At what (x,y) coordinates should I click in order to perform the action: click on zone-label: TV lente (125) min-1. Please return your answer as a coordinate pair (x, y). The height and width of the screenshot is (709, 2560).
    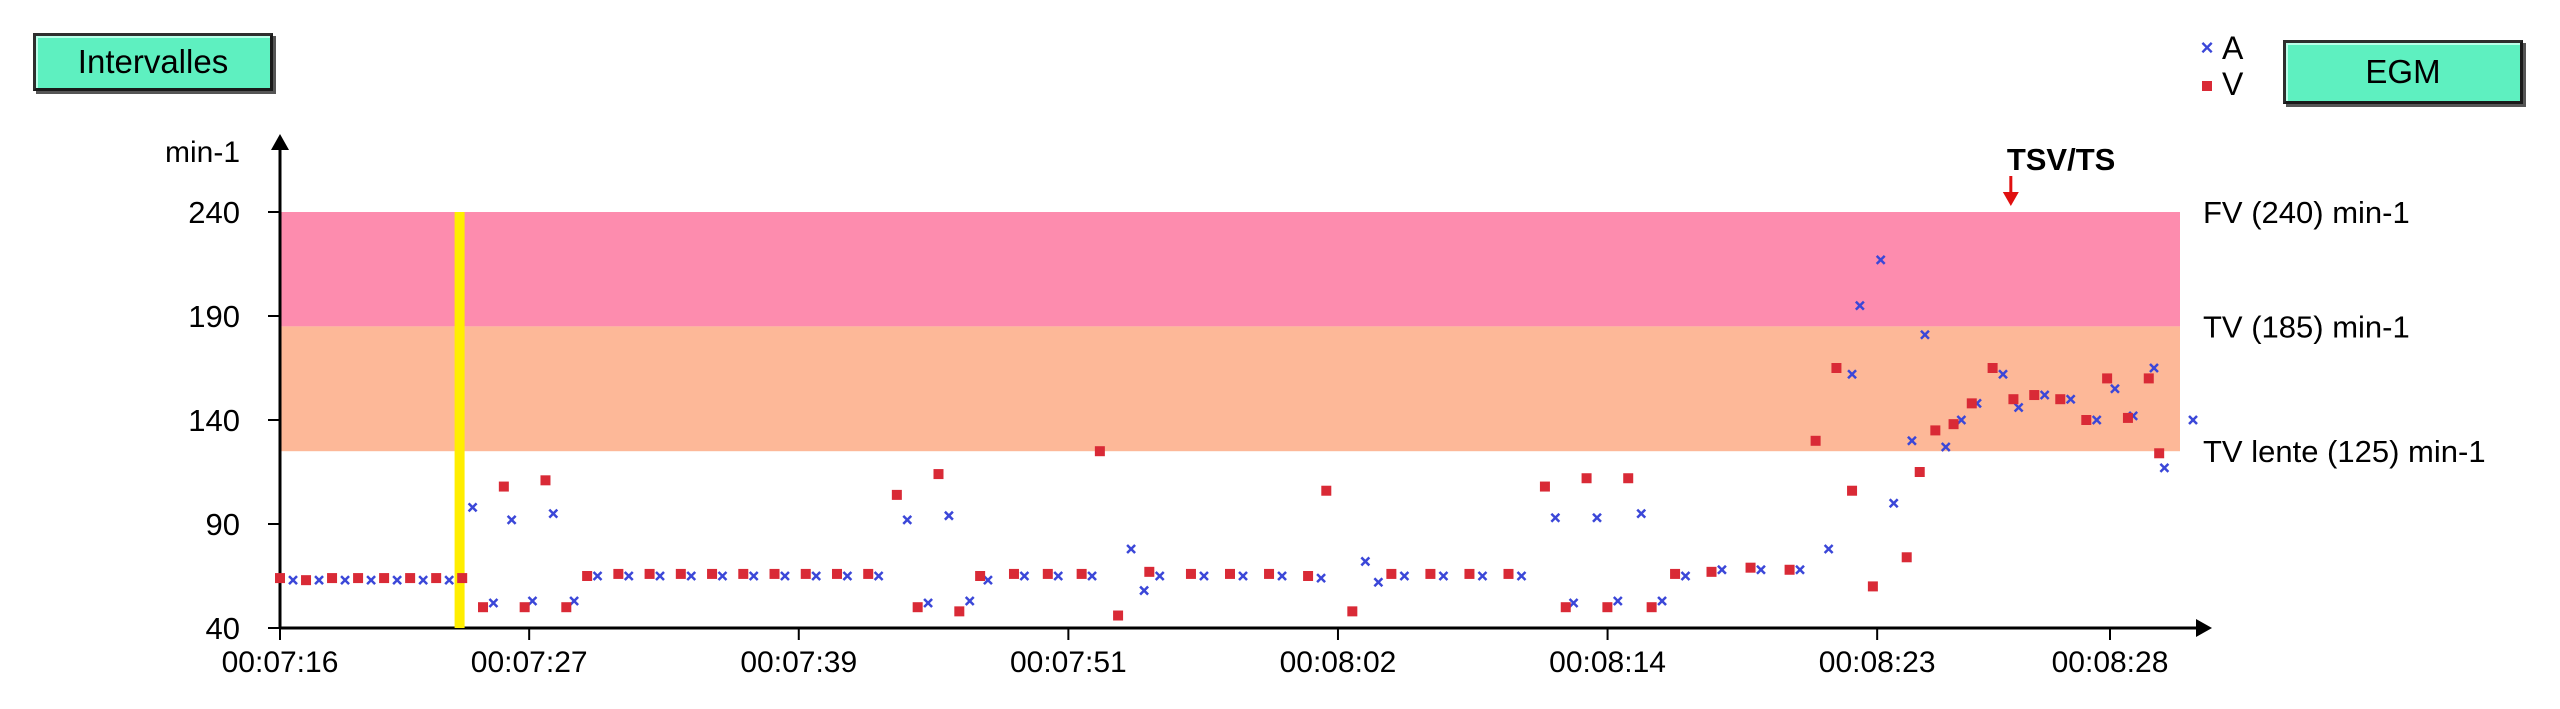
    Looking at the image, I should click on (2344, 451).